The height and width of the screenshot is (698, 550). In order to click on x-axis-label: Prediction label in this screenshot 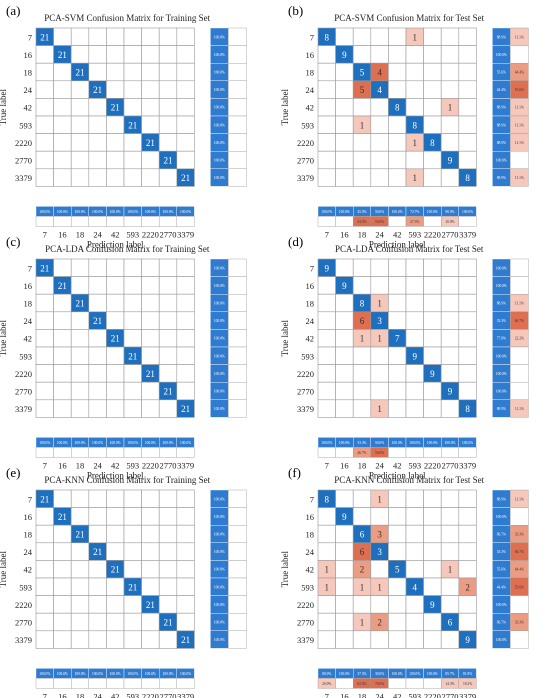, I will do `click(115, 244)`.